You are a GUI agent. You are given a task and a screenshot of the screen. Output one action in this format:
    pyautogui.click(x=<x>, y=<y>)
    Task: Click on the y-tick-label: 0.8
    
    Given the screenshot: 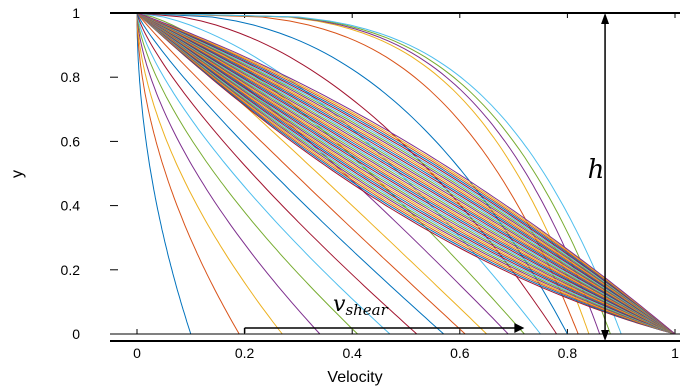 What is the action you would take?
    pyautogui.click(x=71, y=77)
    